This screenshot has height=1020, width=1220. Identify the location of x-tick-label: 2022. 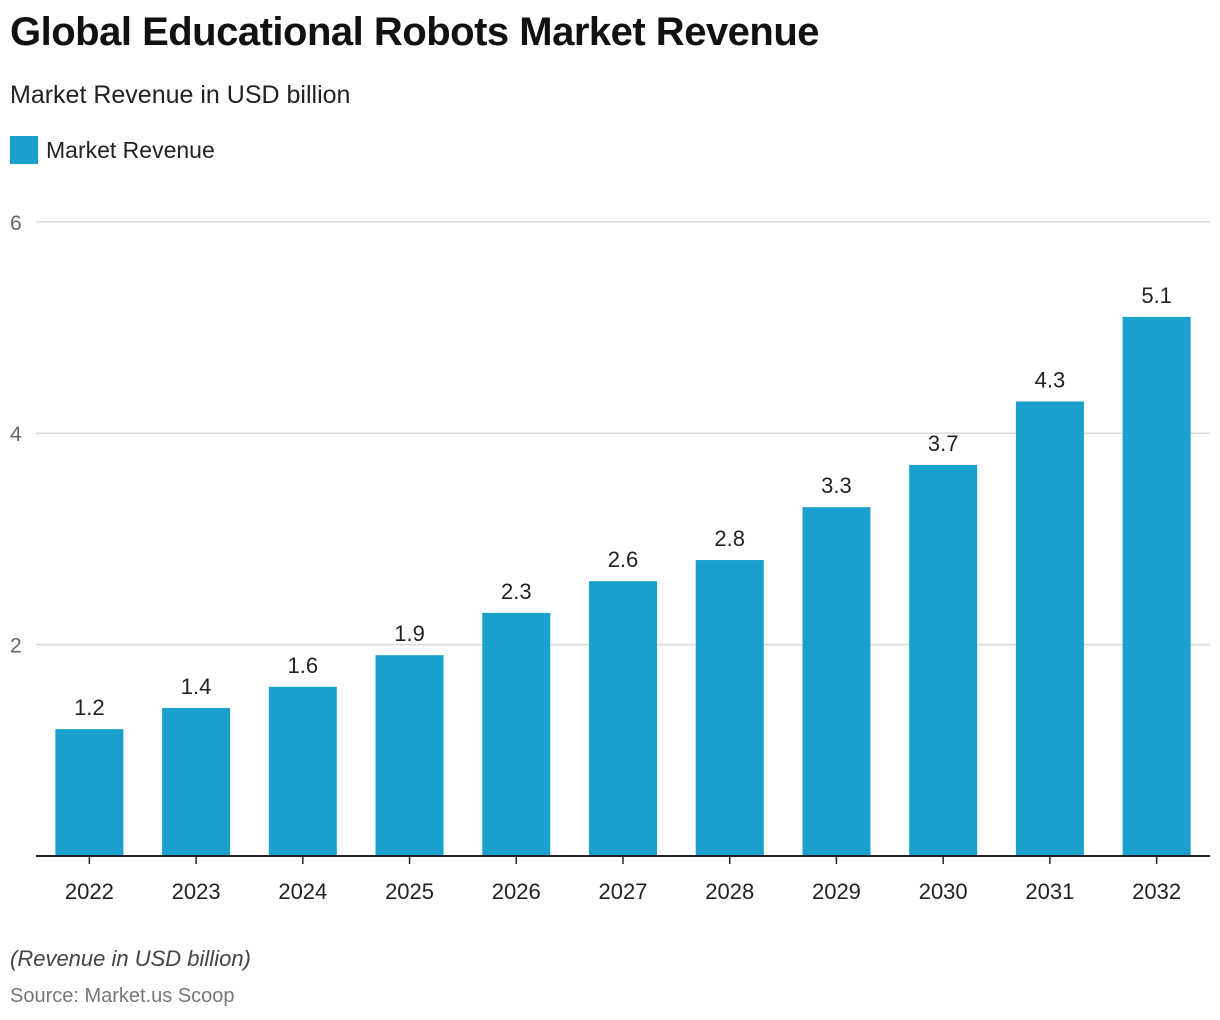
(89, 891).